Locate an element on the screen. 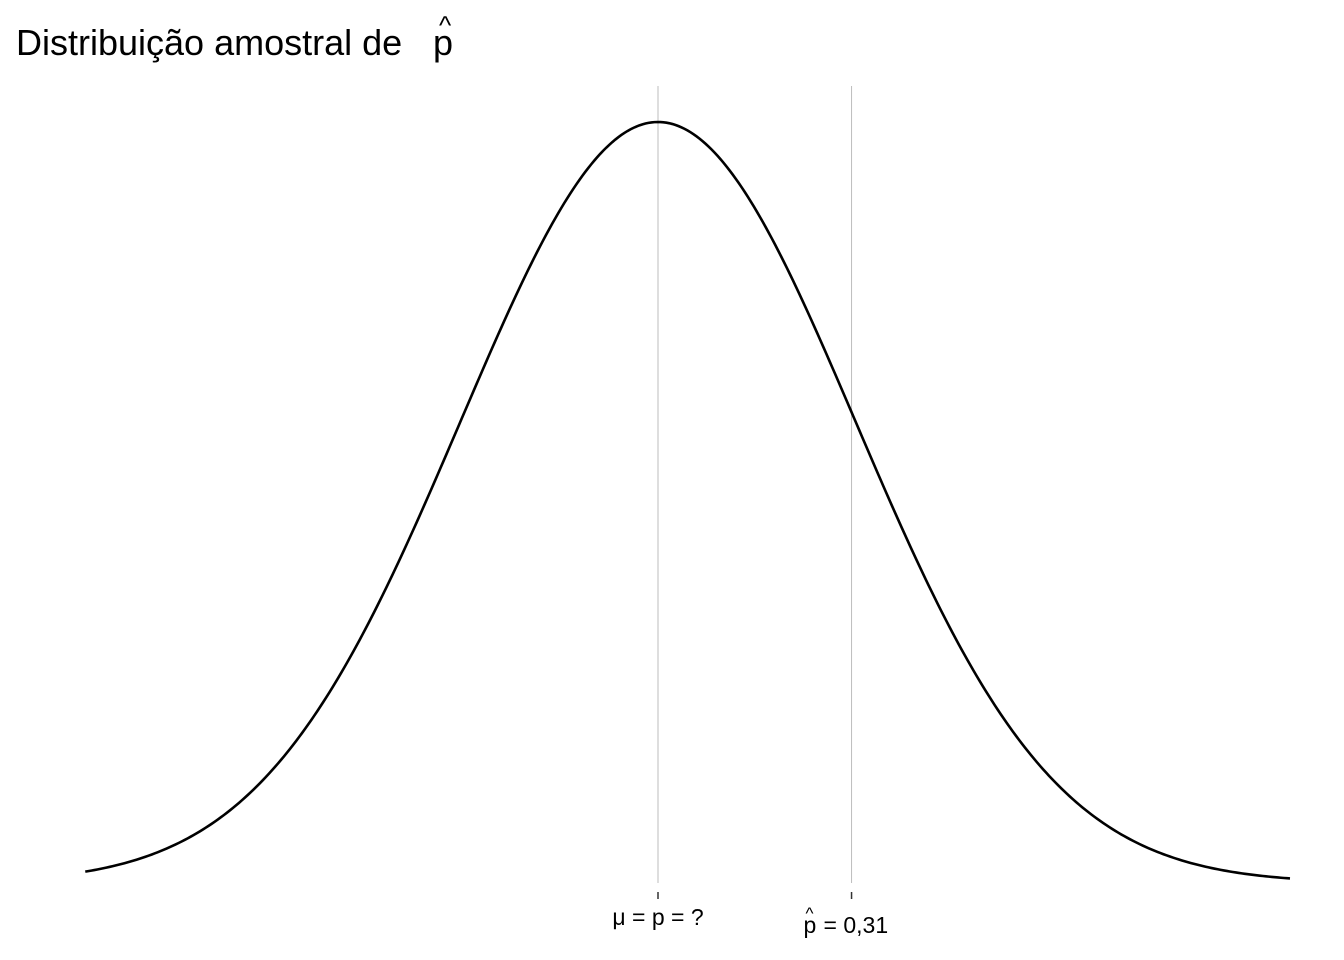  reference-lines is located at coordinates (755, 484).